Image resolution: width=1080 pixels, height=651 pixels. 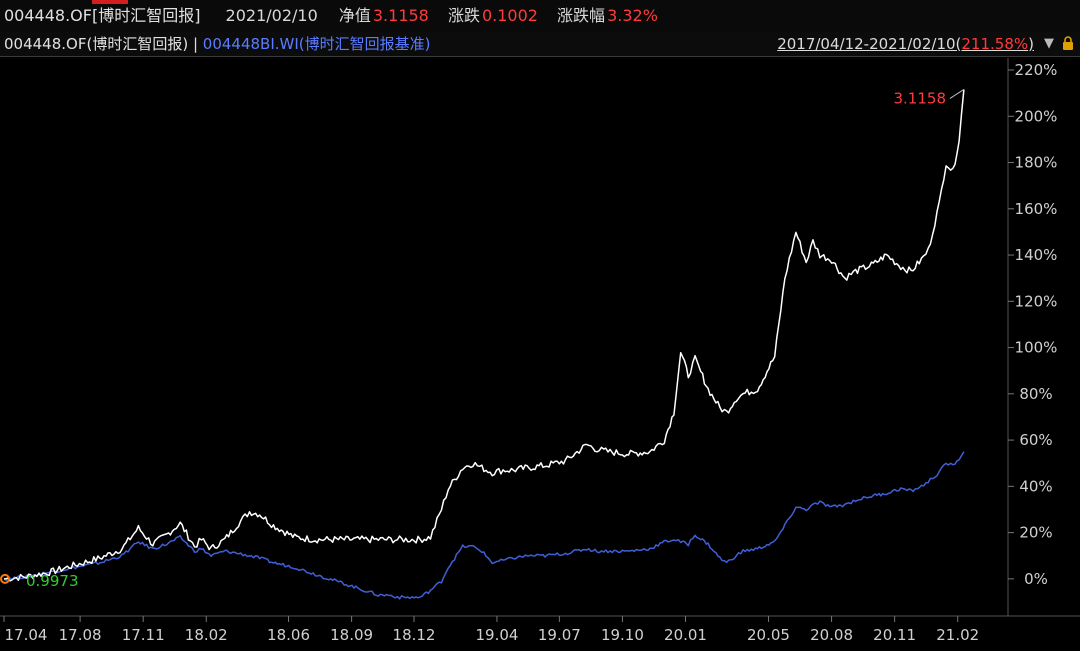 What do you see at coordinates (581, 15) in the screenshot?
I see `change-pct-label: 涨跌幅` at bounding box center [581, 15].